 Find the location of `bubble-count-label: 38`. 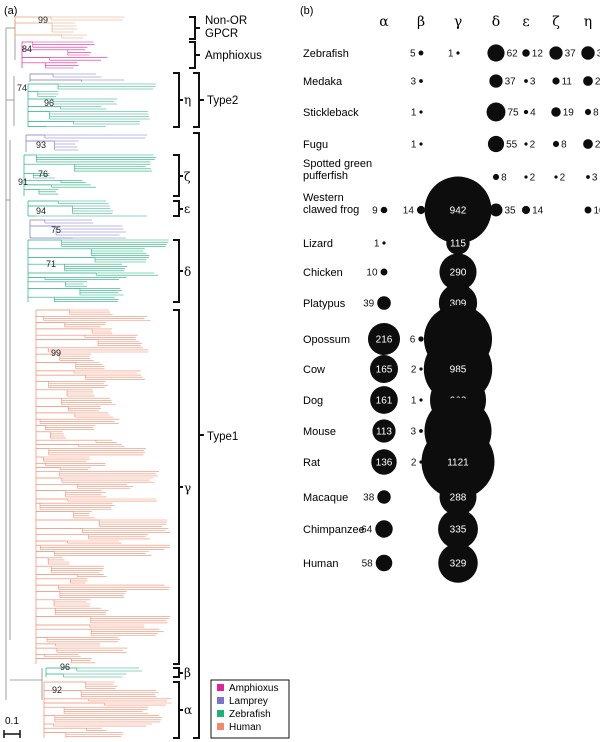

bubble-count-label: 38 is located at coordinates (598, 54).